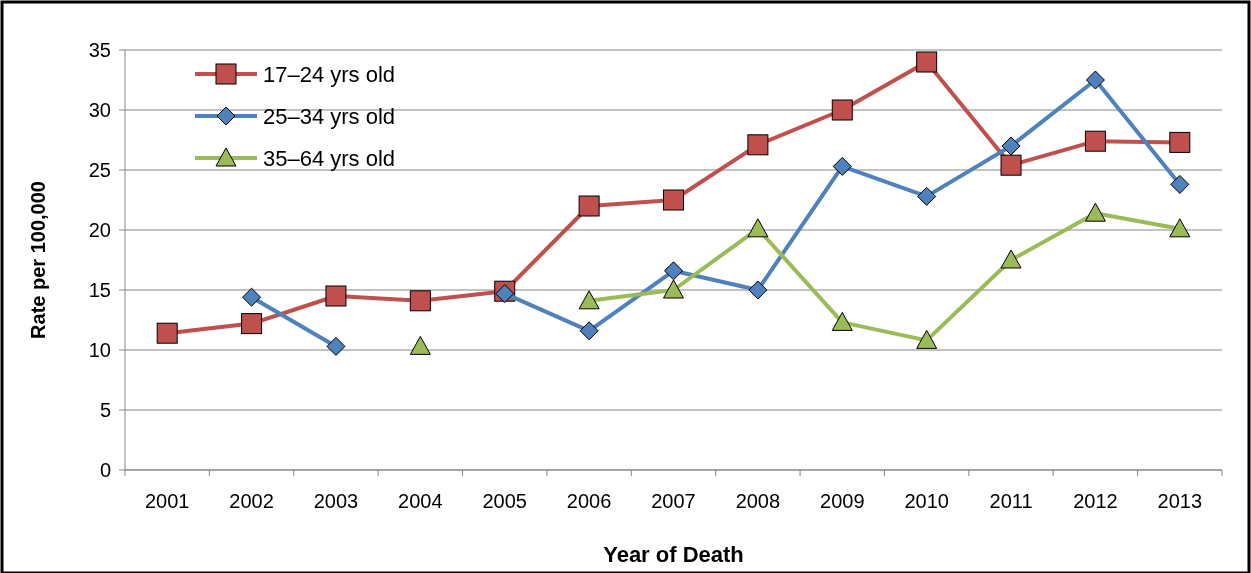 This screenshot has width=1251, height=573. What do you see at coordinates (329, 116) in the screenshot?
I see `legend-label: 25–34 yrs old` at bounding box center [329, 116].